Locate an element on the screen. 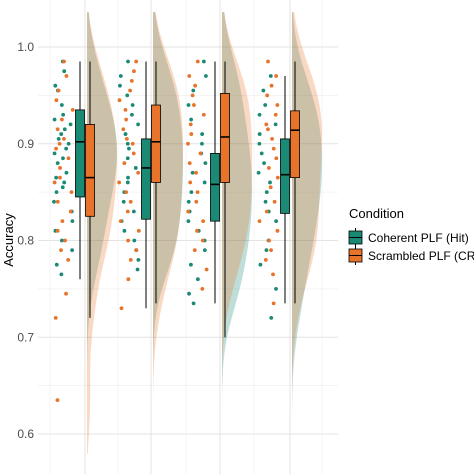 The height and width of the screenshot is (474, 474). y-tick-label: 0.8 is located at coordinates (25, 241).